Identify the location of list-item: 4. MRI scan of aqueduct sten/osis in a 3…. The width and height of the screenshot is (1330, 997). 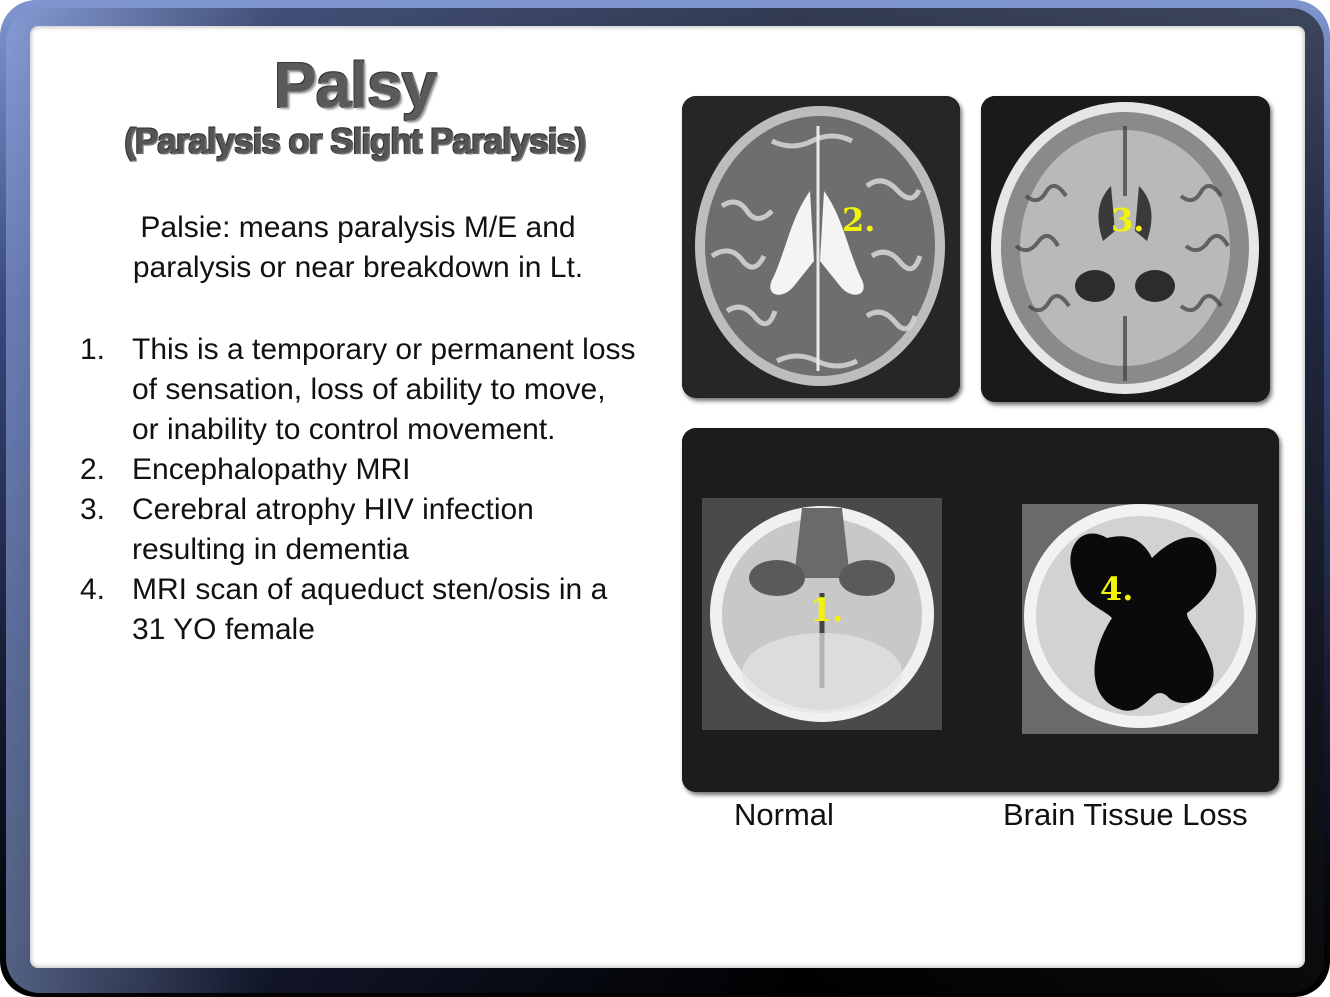
(360, 610).